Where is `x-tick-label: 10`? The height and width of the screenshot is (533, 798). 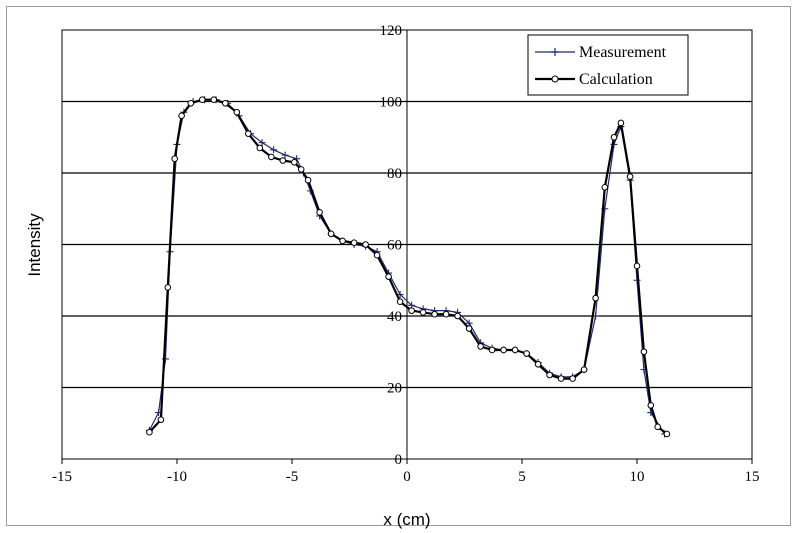
x-tick-label: 10 is located at coordinates (637, 477).